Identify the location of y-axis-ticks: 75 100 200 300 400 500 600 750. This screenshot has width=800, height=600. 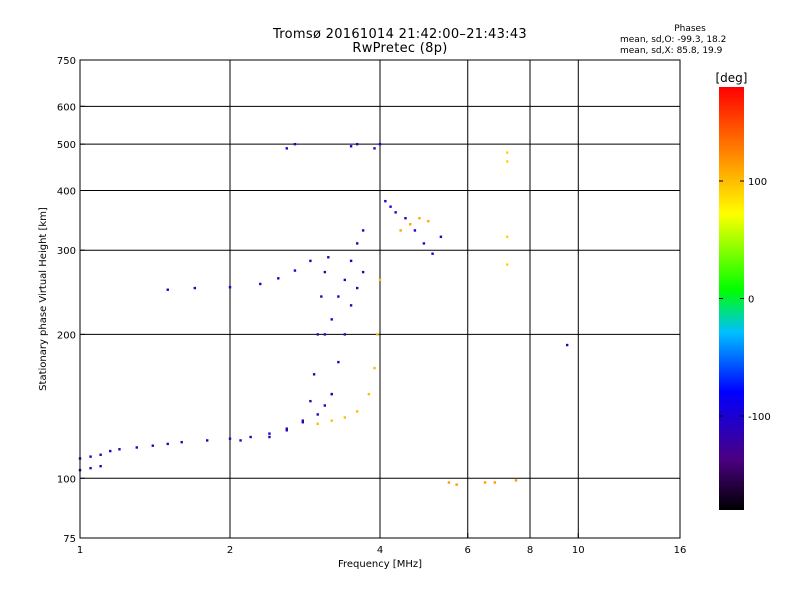
(71, 300).